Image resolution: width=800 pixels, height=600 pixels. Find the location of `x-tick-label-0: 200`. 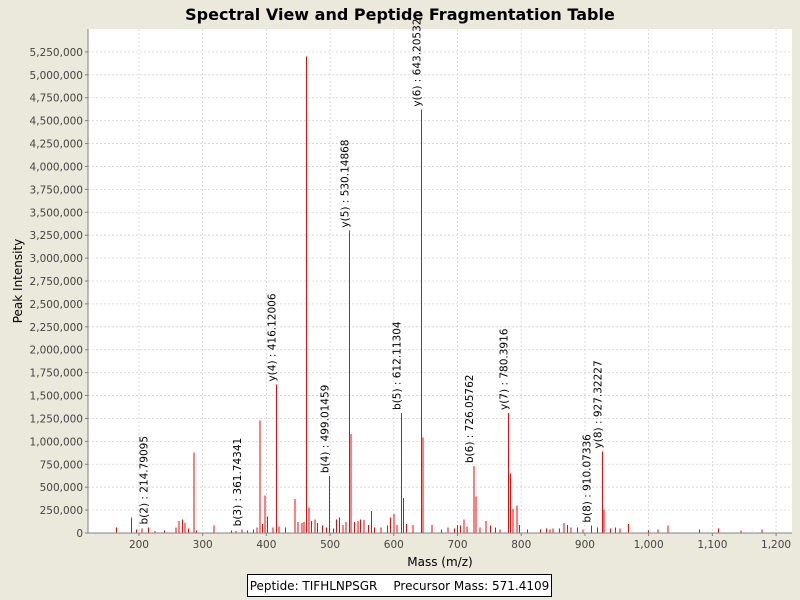

x-tick-label-0: 200 is located at coordinates (139, 545).